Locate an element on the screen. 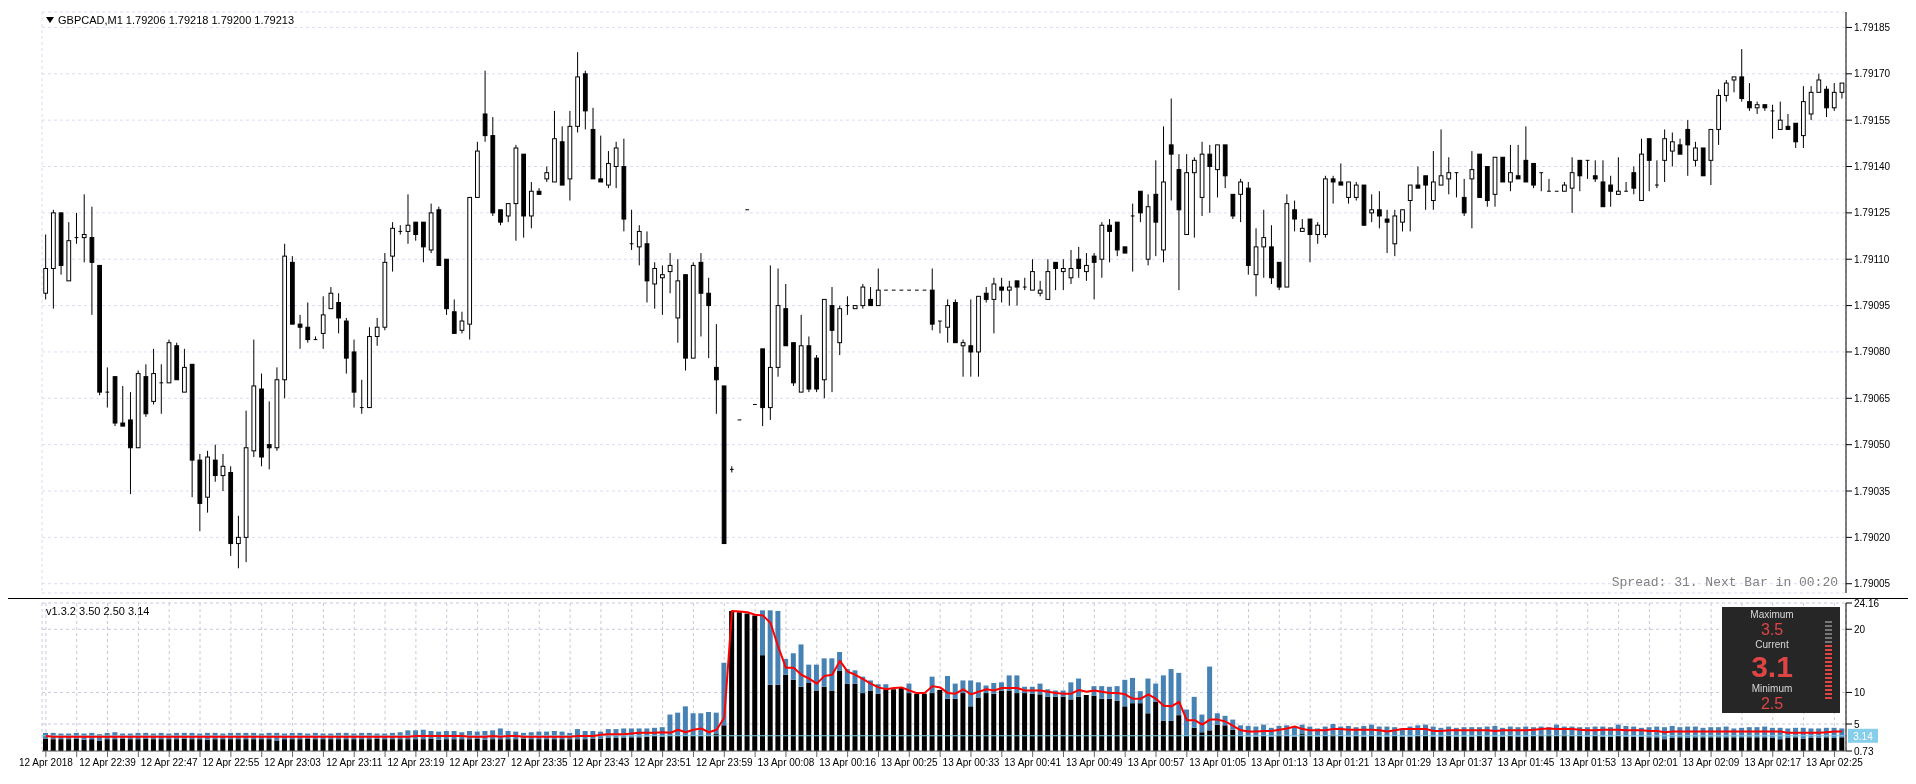 The image size is (1916, 784). y-tick-label: 5 is located at coordinates (1857, 724).